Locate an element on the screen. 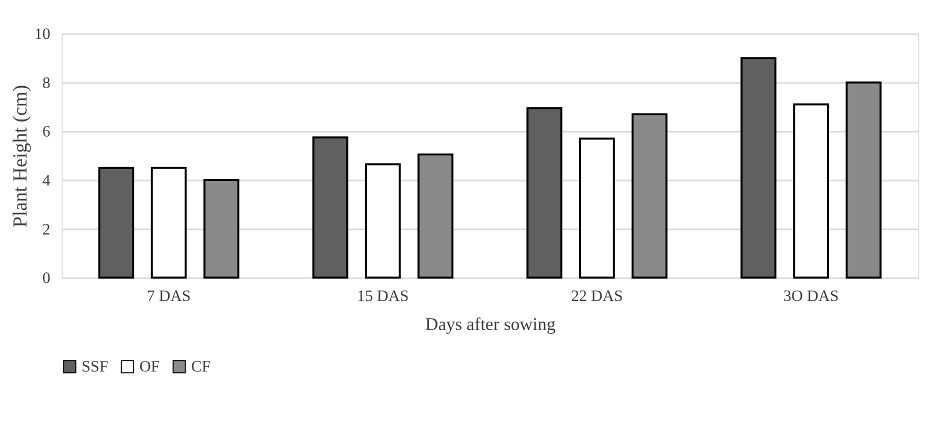 The image size is (938, 448). y-tick-label: 8 is located at coordinates (46, 83).